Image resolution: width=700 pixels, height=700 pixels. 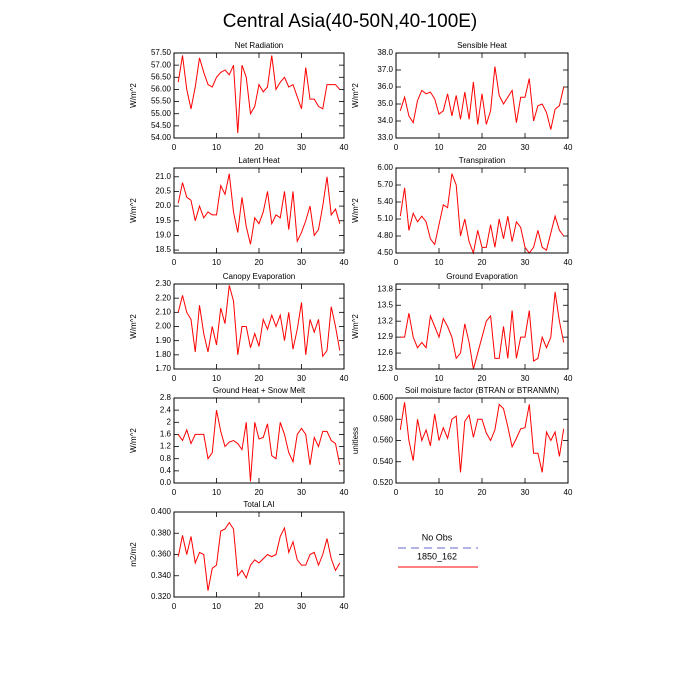 What do you see at coordinates (355, 440) in the screenshot?
I see `y-axis-label: unitless` at bounding box center [355, 440].